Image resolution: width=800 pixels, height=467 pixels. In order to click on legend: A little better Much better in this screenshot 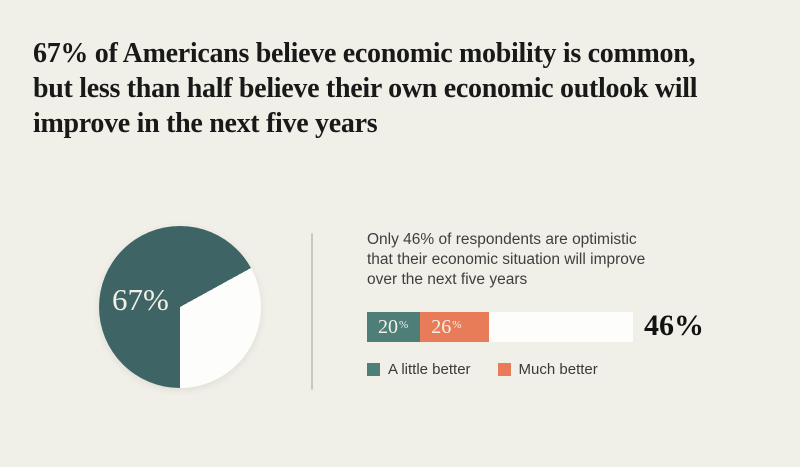, I will do `click(496, 369)`.